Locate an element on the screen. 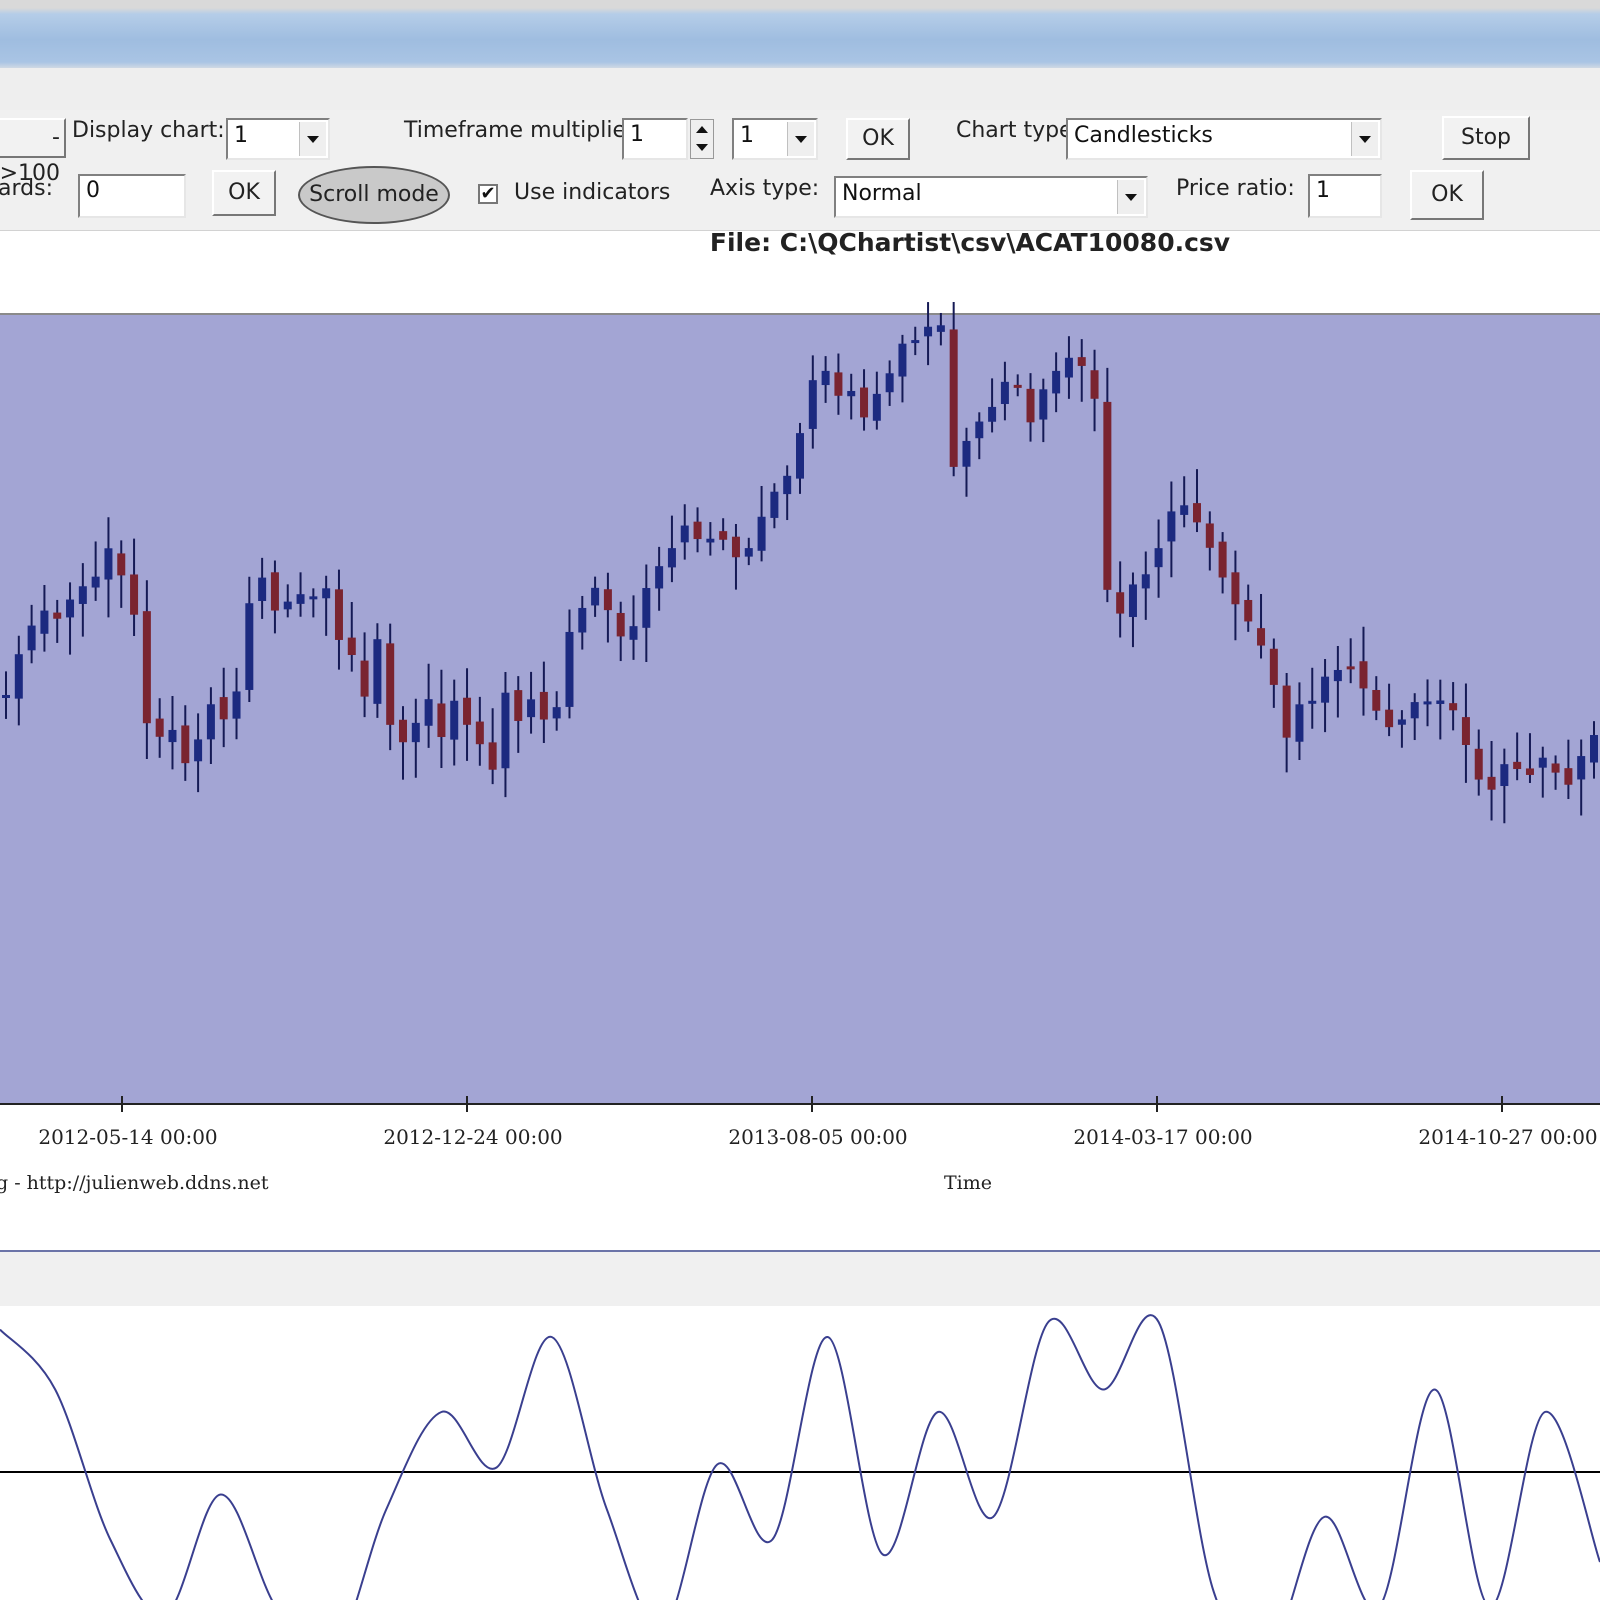 The height and width of the screenshot is (1600, 1600). timeframe-spinner is located at coordinates (702, 139).